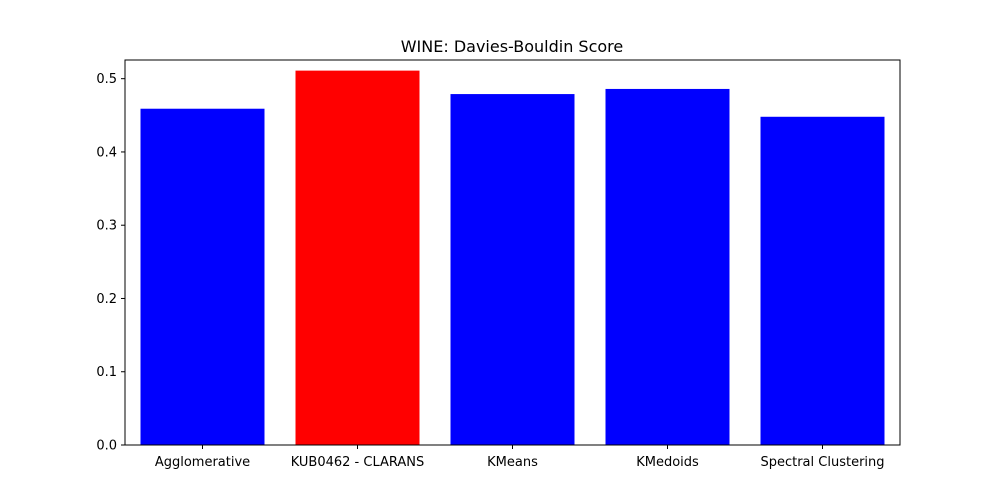 The height and width of the screenshot is (500, 1000). Describe the element at coordinates (106, 226) in the screenshot. I see `y-tick-label-3: 0.3` at that location.